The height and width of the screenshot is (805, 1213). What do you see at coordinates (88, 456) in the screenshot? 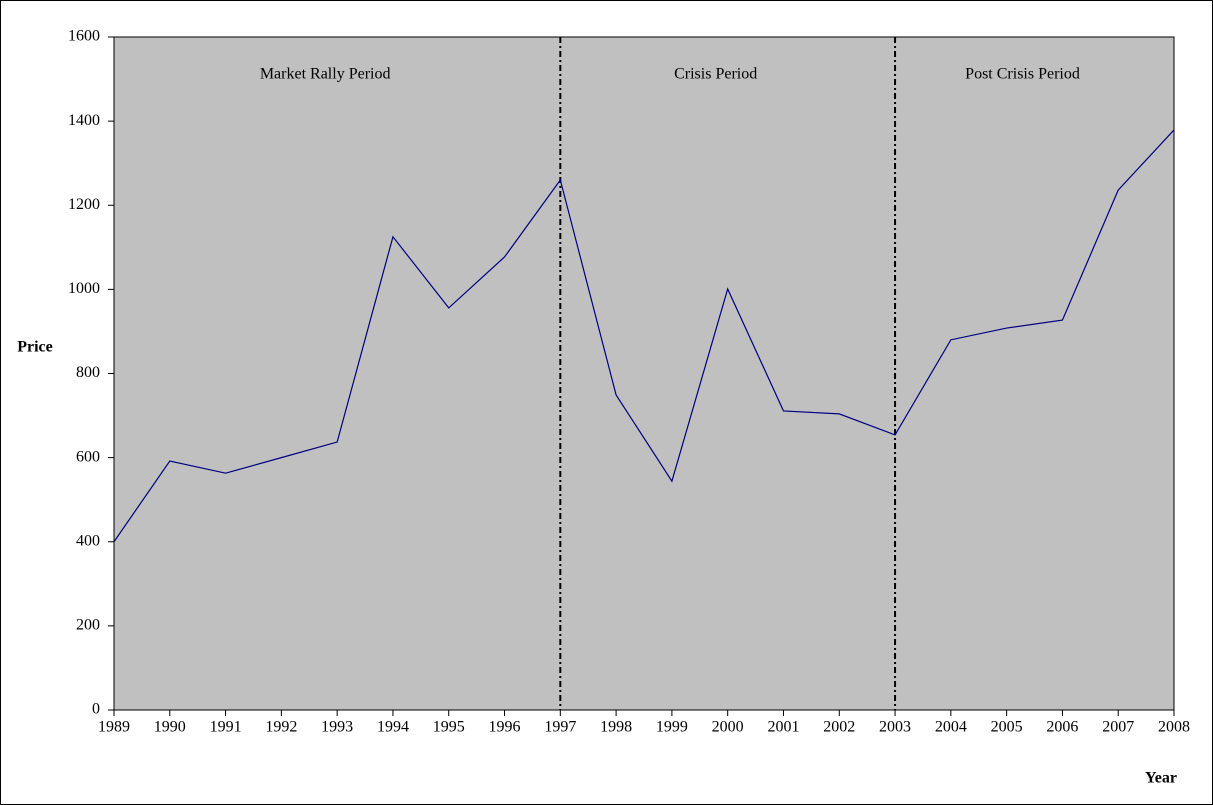
I see `y-tick-label: 600` at bounding box center [88, 456].